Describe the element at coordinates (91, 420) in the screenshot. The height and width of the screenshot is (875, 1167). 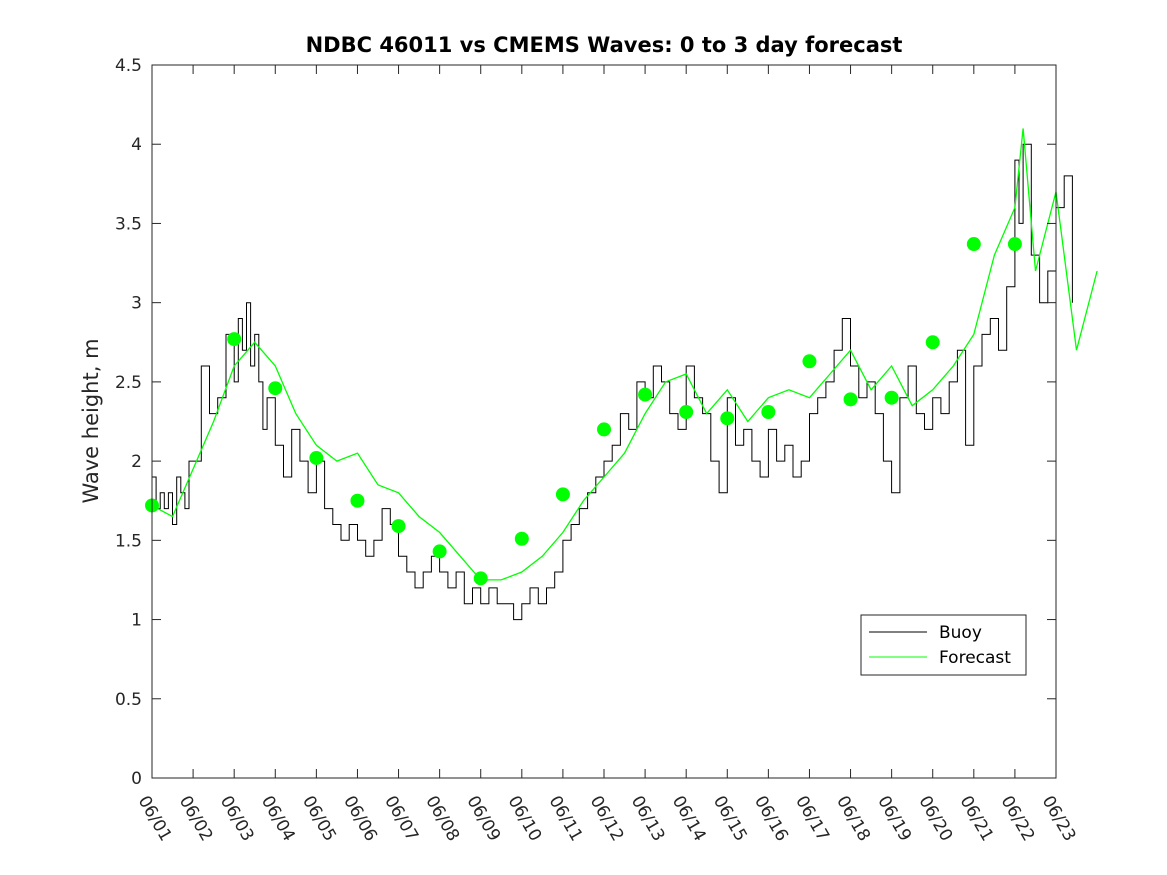
I see `y-axis-label: Wave height, m` at that location.